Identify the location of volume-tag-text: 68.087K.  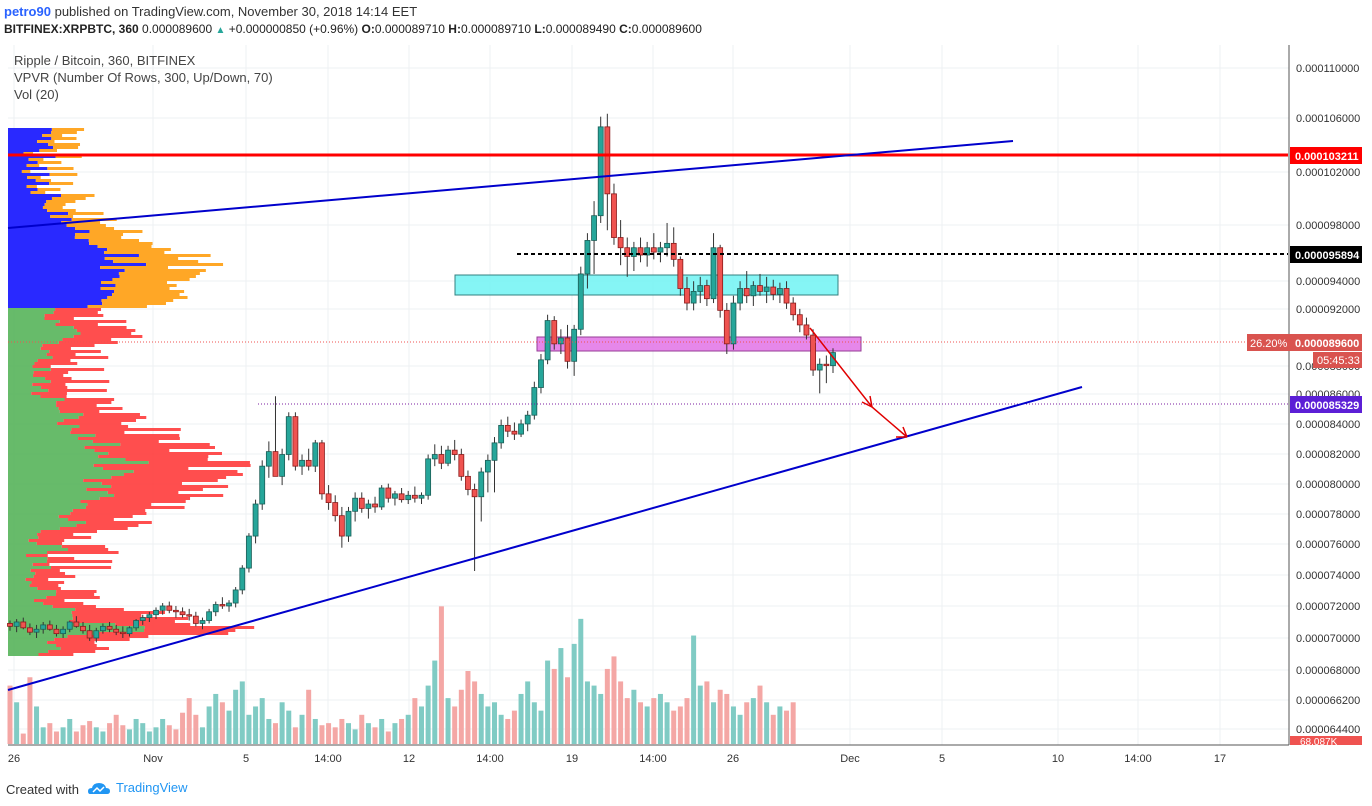
(1319, 742).